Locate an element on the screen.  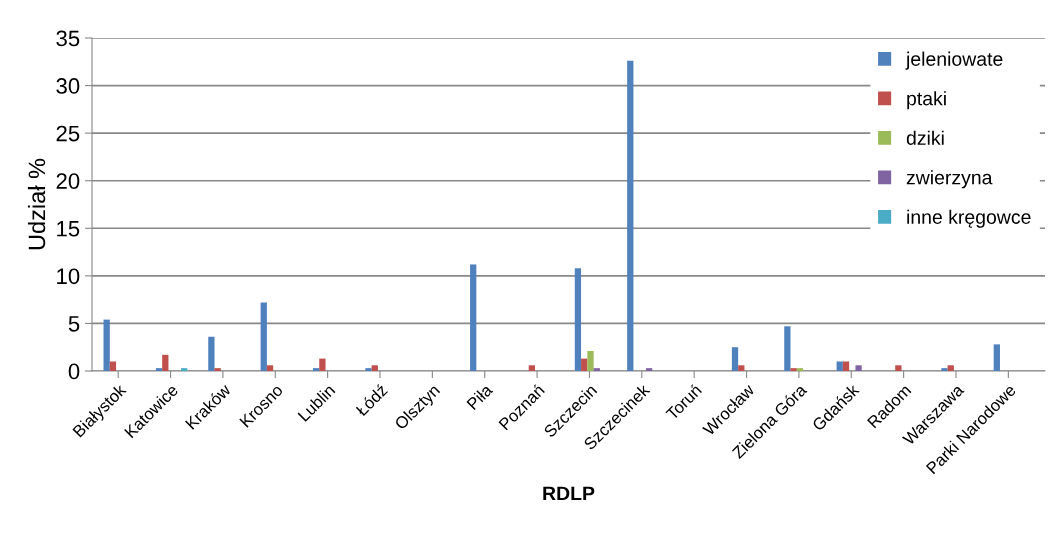
x-tick-label: Piła is located at coordinates (480, 396).